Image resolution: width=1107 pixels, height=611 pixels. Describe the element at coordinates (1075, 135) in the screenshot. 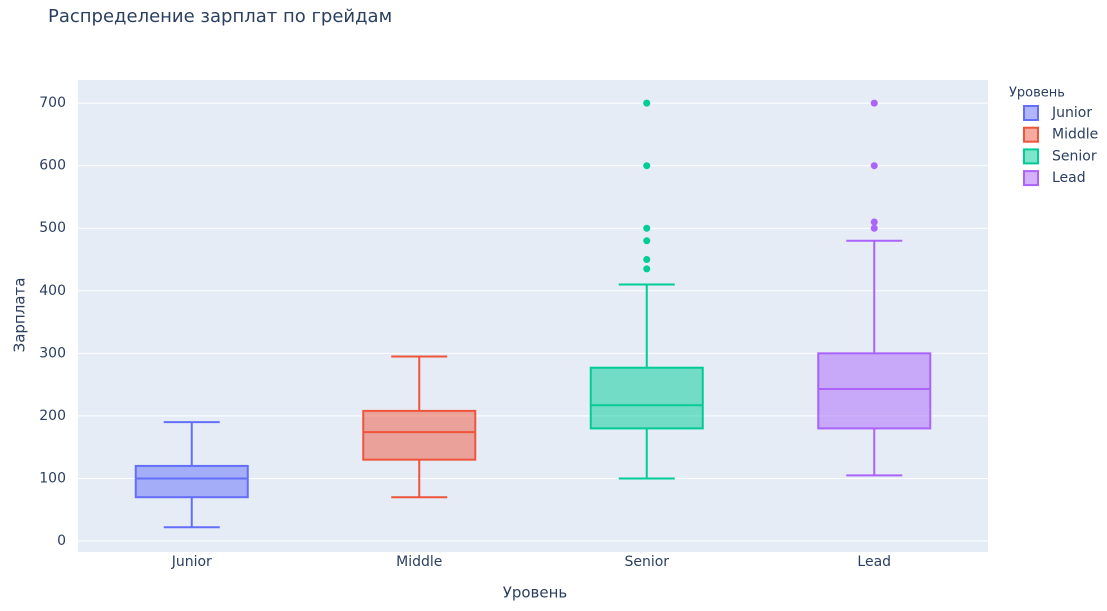

I see `legend-label: Middle` at that location.